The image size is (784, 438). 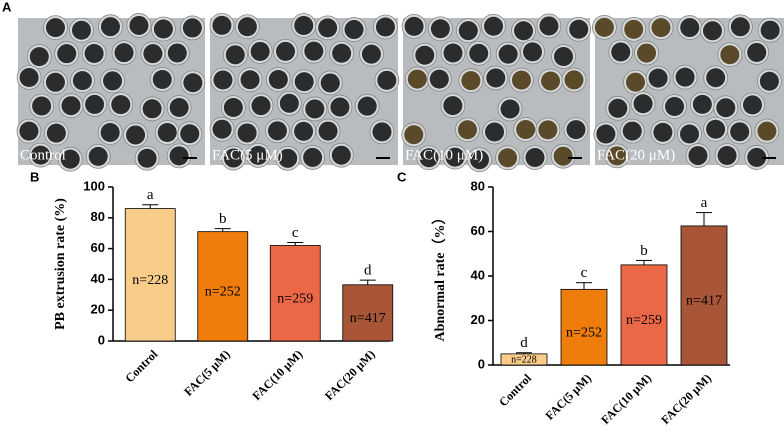 I want to click on image-label: FAC(5 μM), so click(x=247, y=155).